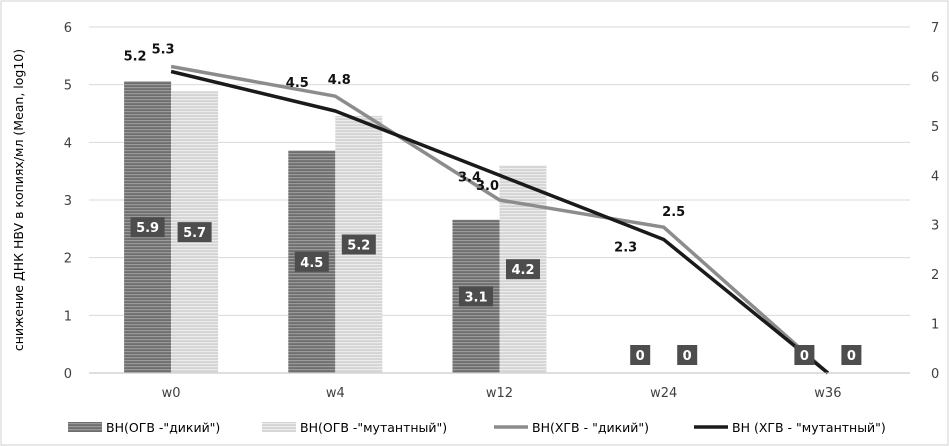  I want to click on x-axis: w0 w4 w12 w24 w36, so click(499, 386).